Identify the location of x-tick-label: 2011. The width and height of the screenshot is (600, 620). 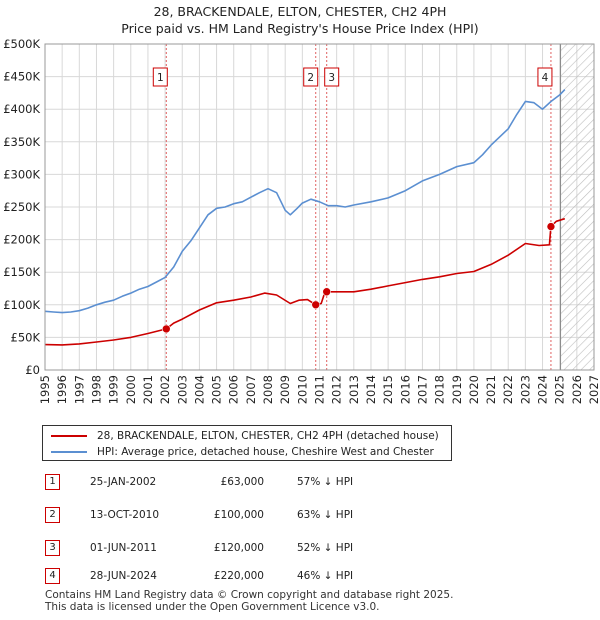
(320, 389).